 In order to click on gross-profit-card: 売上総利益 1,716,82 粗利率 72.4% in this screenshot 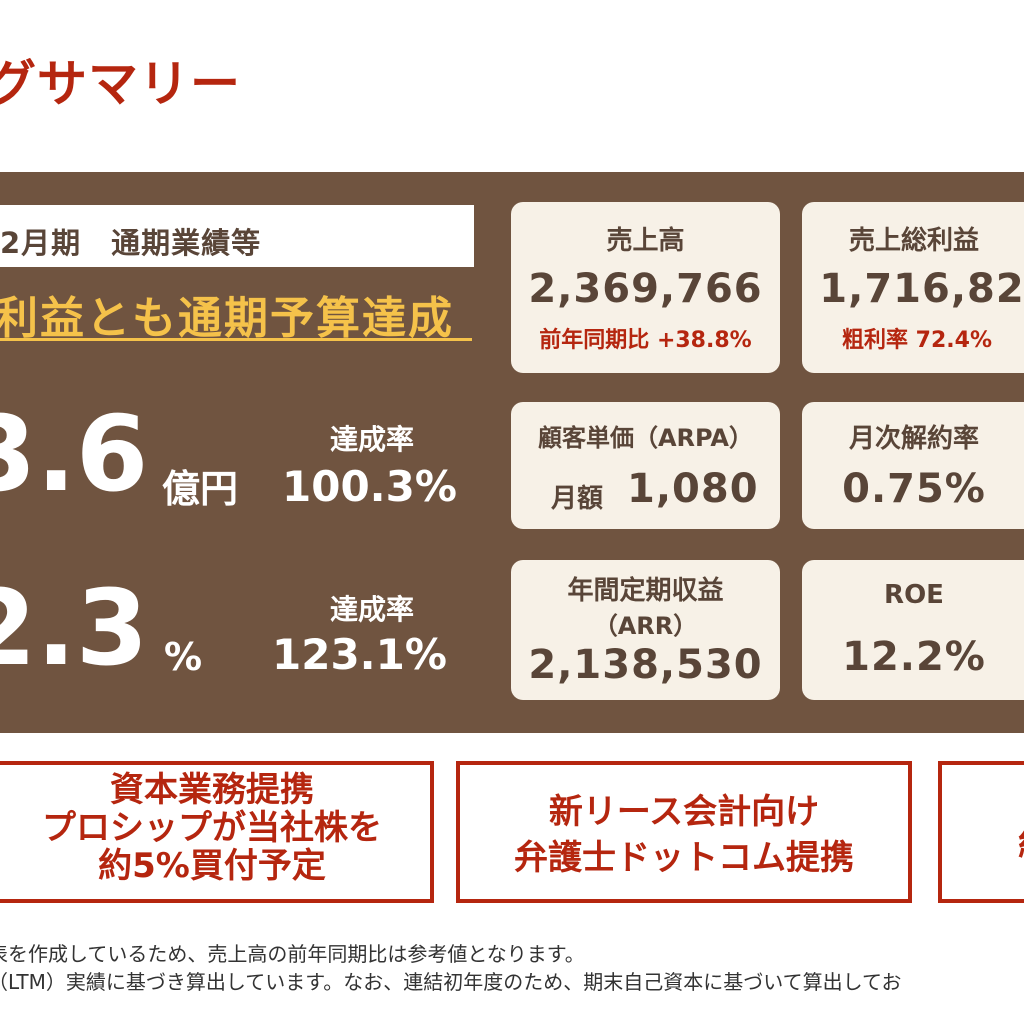, I will do `click(913, 287)`.